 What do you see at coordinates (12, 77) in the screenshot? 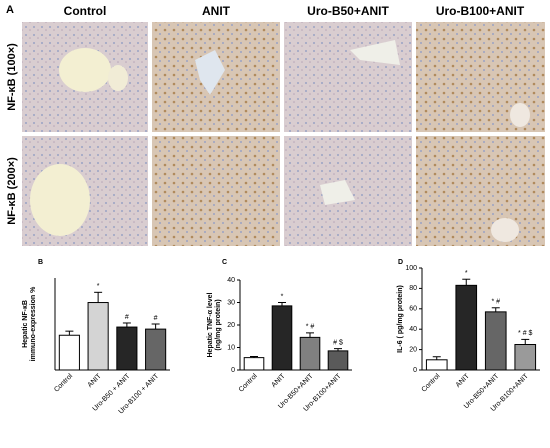
I see `row-label: NF-κB (100×)` at bounding box center [12, 77].